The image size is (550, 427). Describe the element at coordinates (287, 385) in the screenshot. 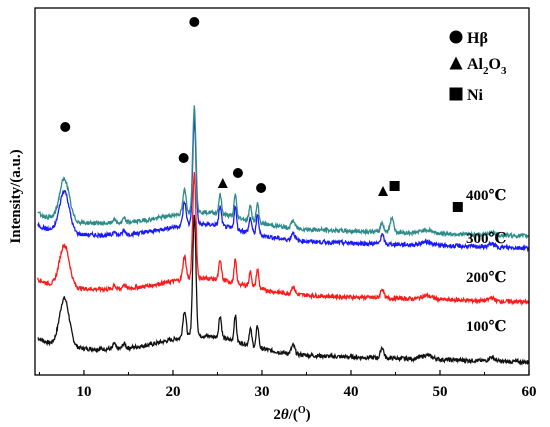

I see `x-axis: 10 20 30 40 50 60` at that location.